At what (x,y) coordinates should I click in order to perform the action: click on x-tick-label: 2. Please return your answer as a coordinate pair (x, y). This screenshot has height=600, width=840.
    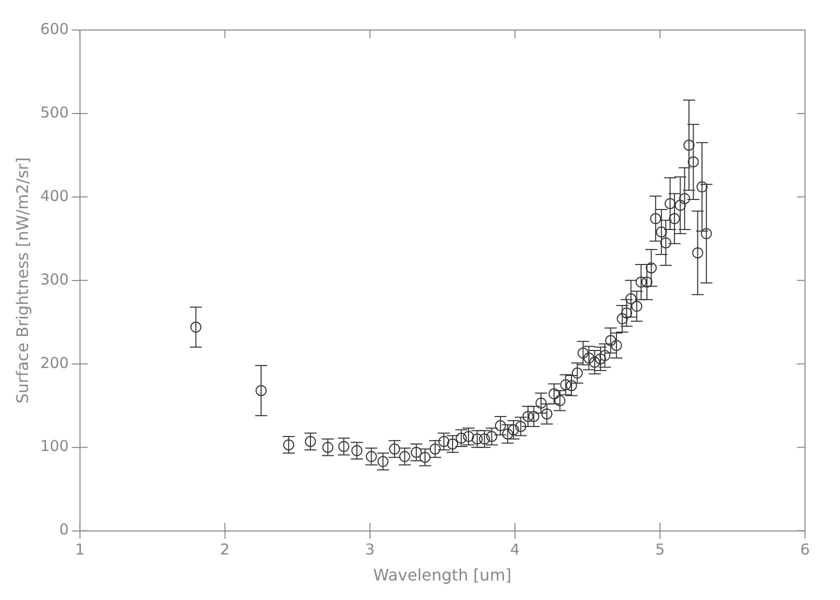
    Looking at the image, I should click on (225, 549).